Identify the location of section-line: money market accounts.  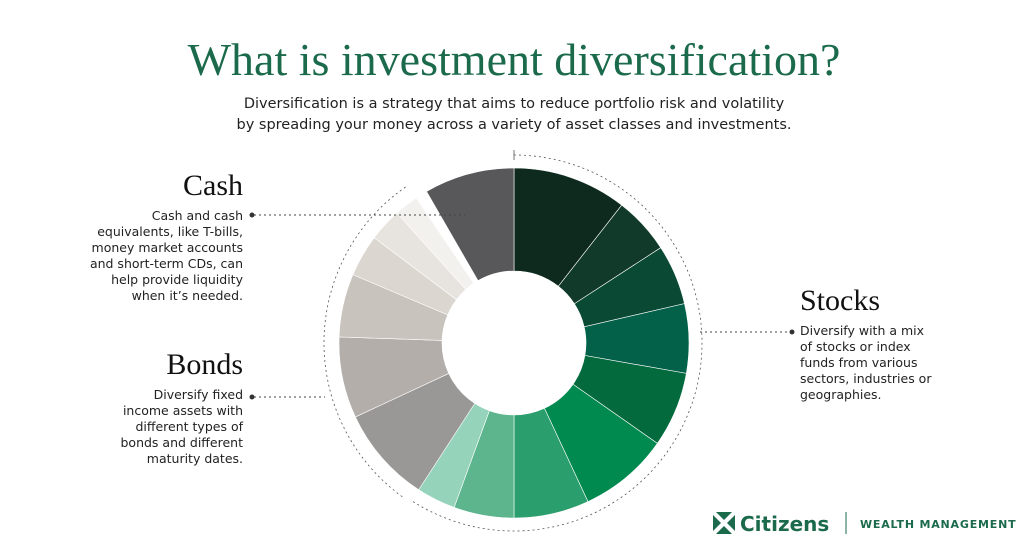
(167, 247).